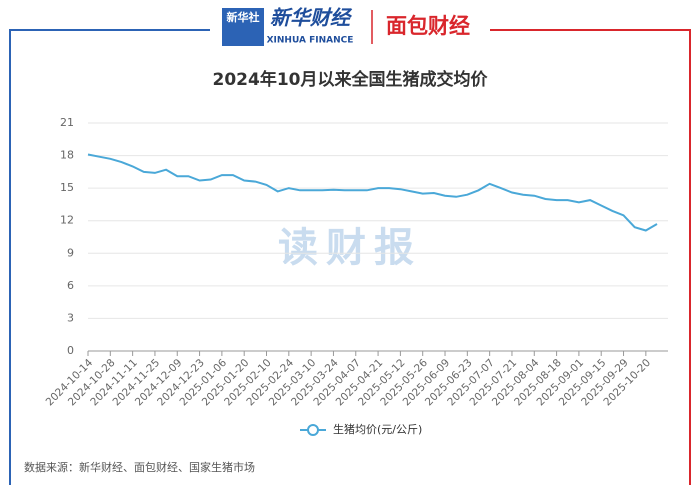  Describe the element at coordinates (311, 18) in the screenshot. I see `brand: 新华财经` at that location.